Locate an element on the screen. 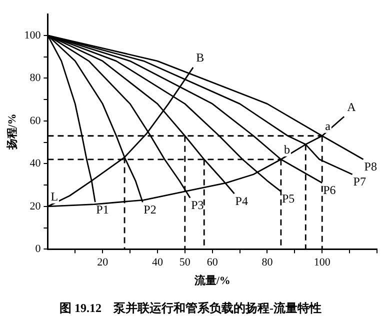  x-tick-label: 80 is located at coordinates (268, 262).